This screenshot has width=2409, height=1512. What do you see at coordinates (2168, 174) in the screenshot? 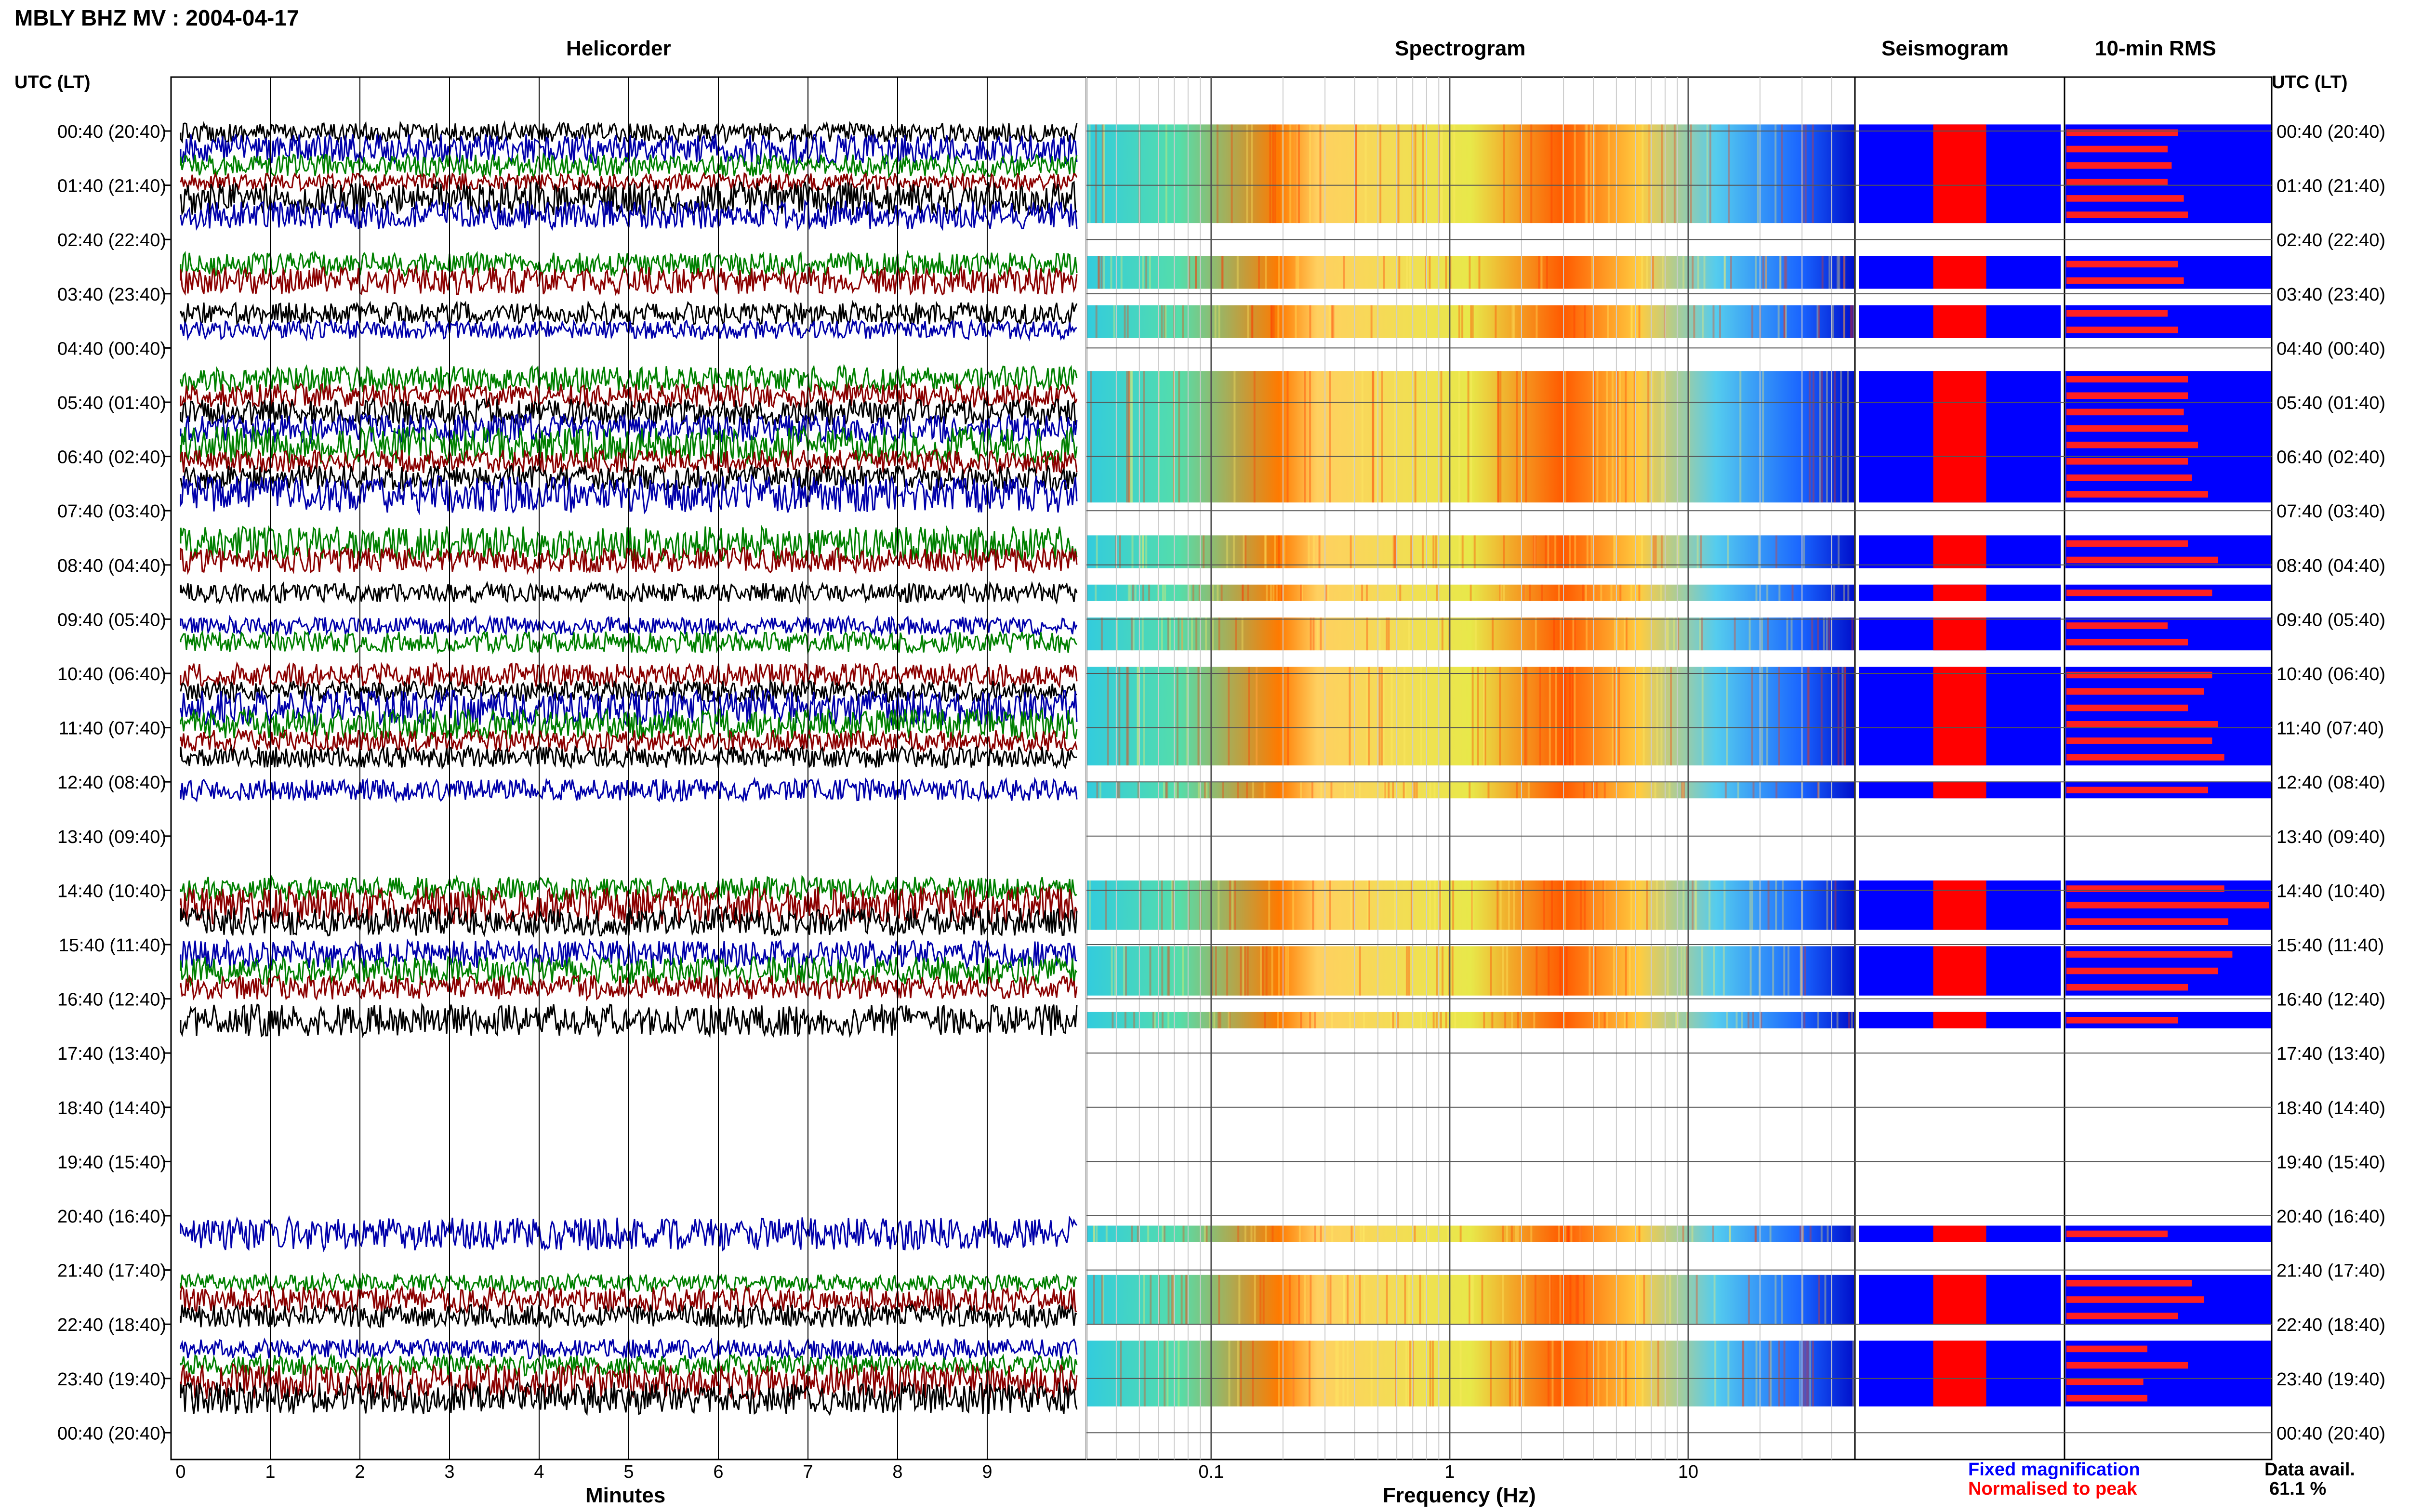
I see `rms-background` at bounding box center [2168, 174].